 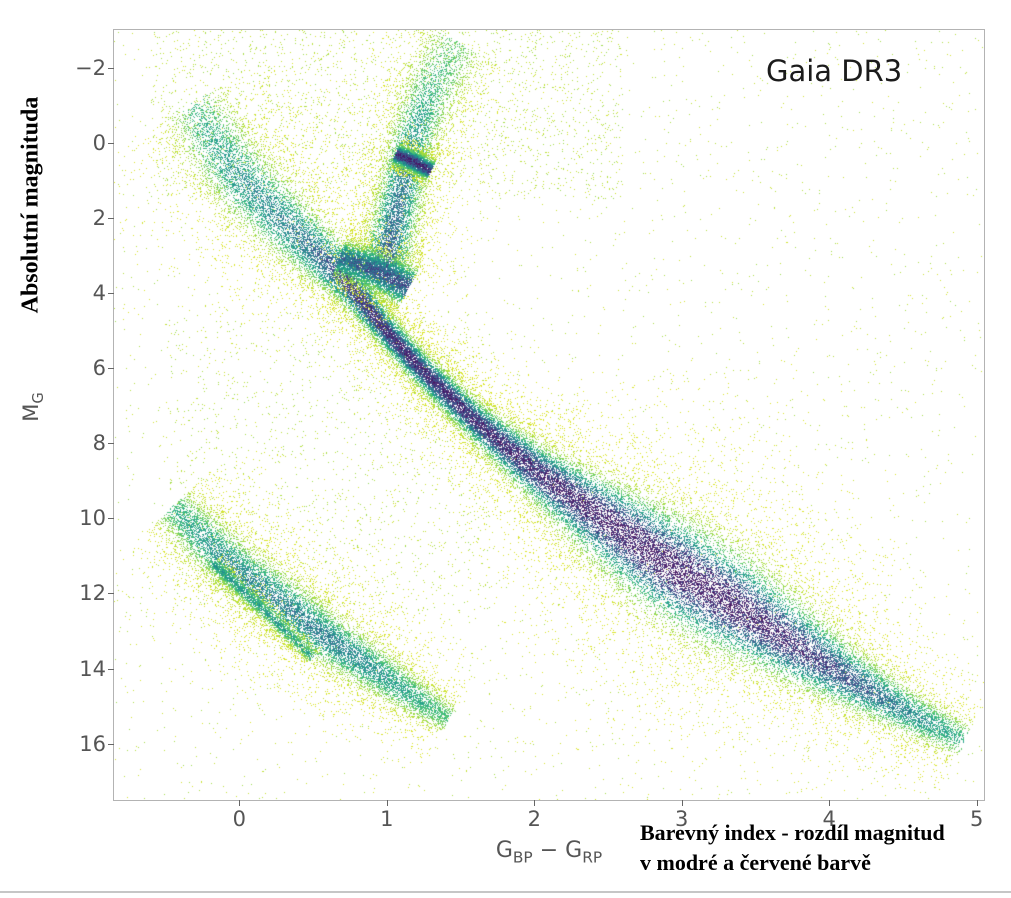 I want to click on y-tick-label: 0, so click(x=99, y=142).